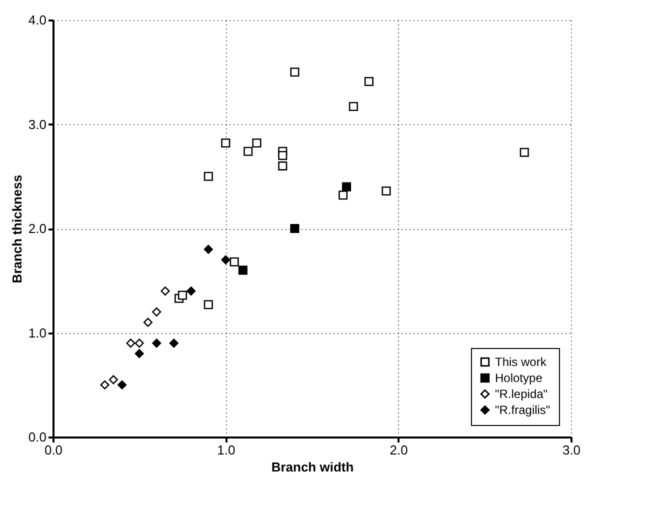  Describe the element at coordinates (312, 467) in the screenshot. I see `x-axis-title: Branch width` at that location.